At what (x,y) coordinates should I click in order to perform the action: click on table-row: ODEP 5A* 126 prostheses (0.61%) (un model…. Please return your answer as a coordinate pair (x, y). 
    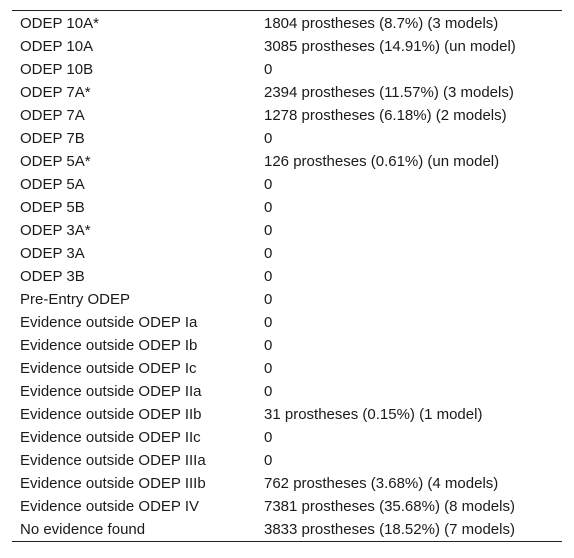
    Looking at the image, I should click on (287, 161).